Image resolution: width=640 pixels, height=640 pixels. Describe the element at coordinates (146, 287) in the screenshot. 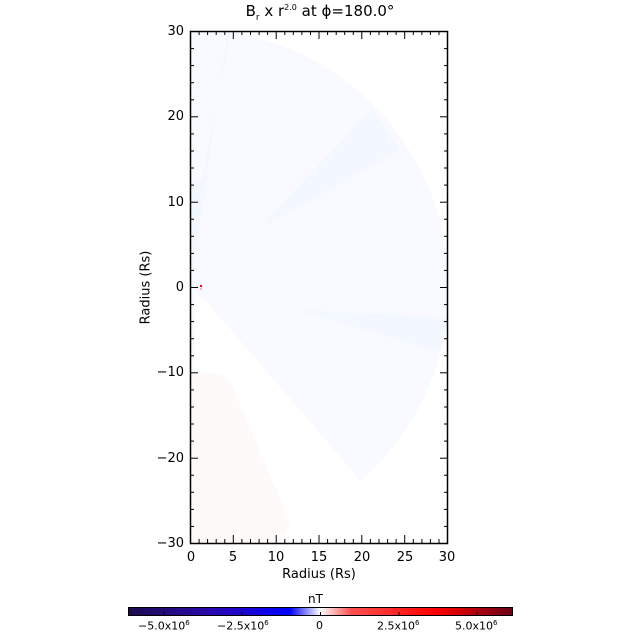

I see `y-axis-label: Radius (Rs)` at that location.